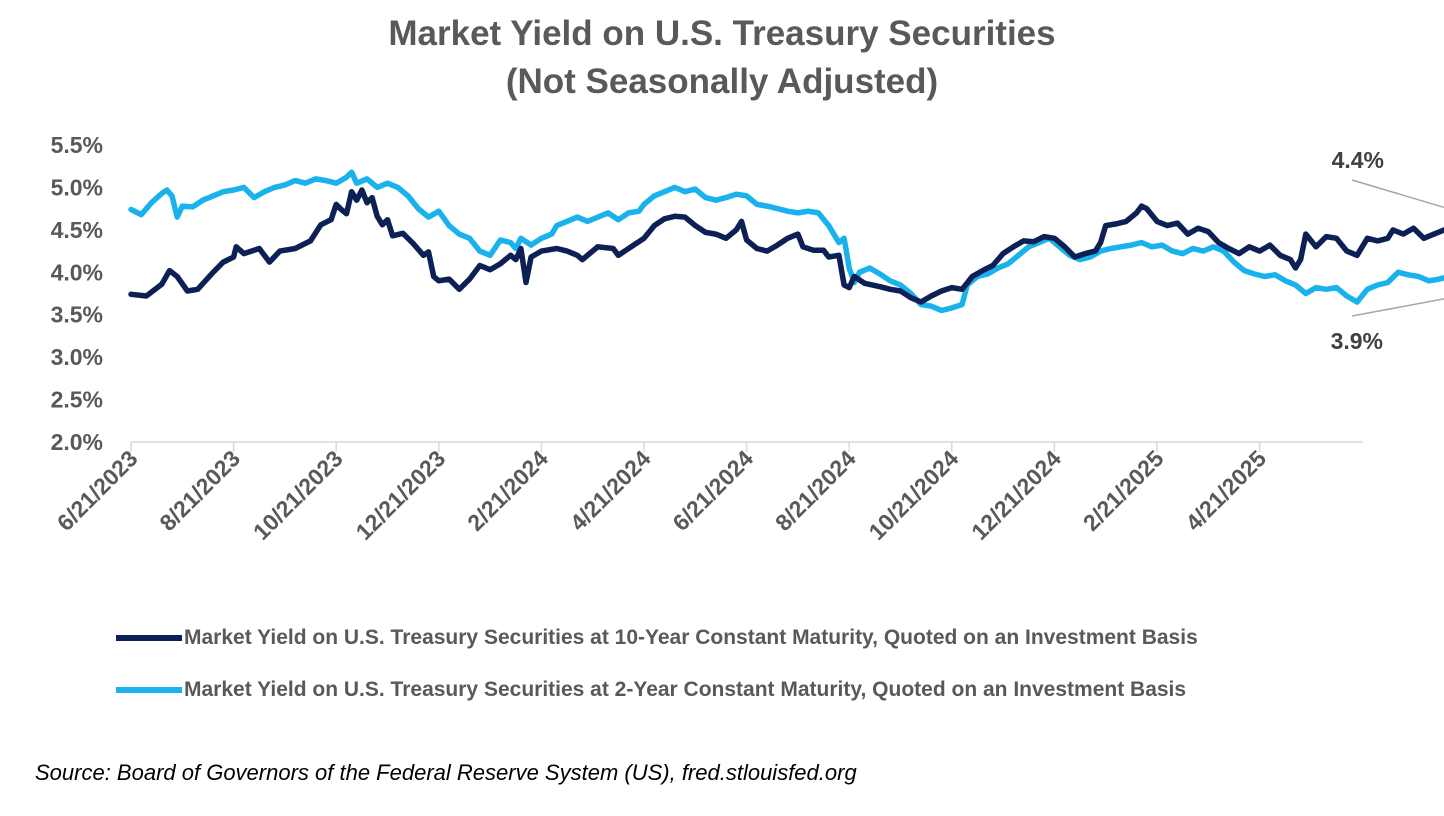  Describe the element at coordinates (77, 315) in the screenshot. I see `y-tick-label: 3.5%` at that location.